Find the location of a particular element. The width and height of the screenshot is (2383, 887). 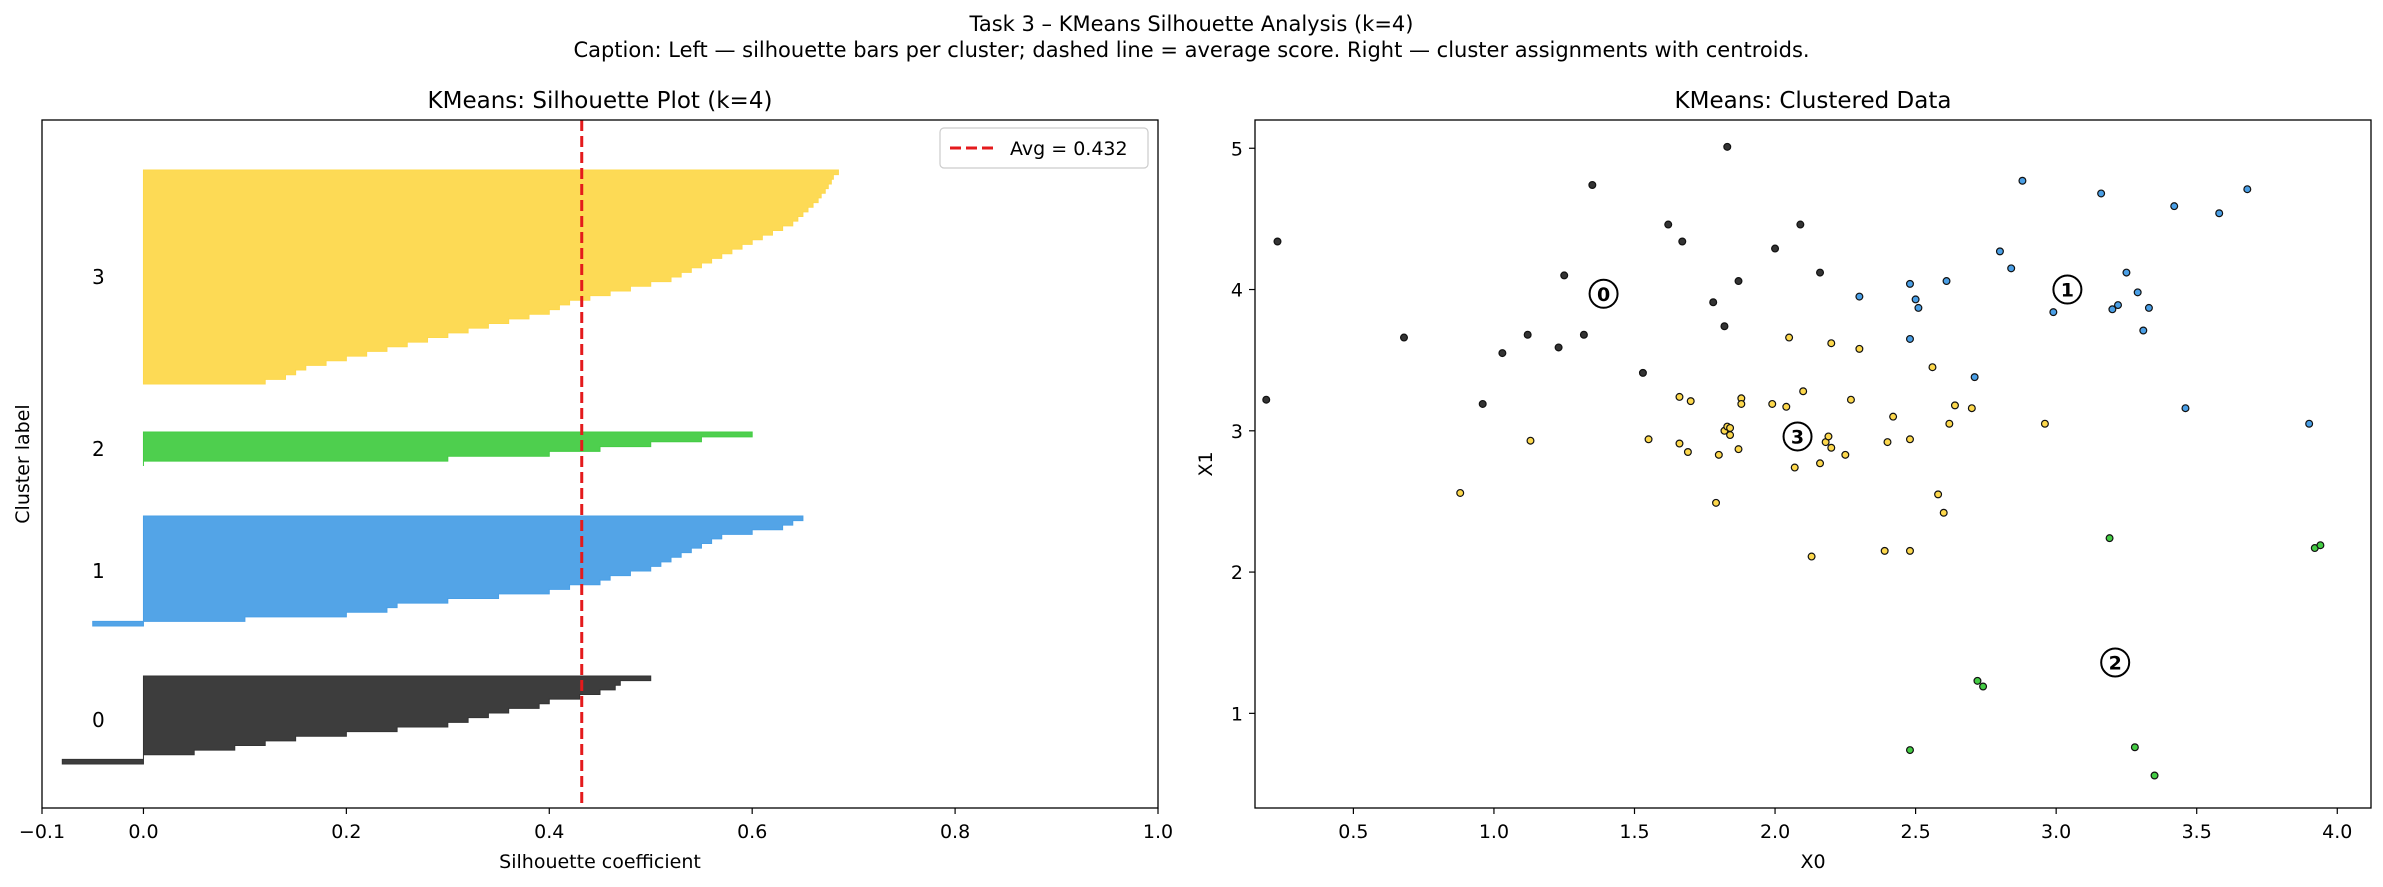

centroid-label: 0 is located at coordinates (1603, 295).